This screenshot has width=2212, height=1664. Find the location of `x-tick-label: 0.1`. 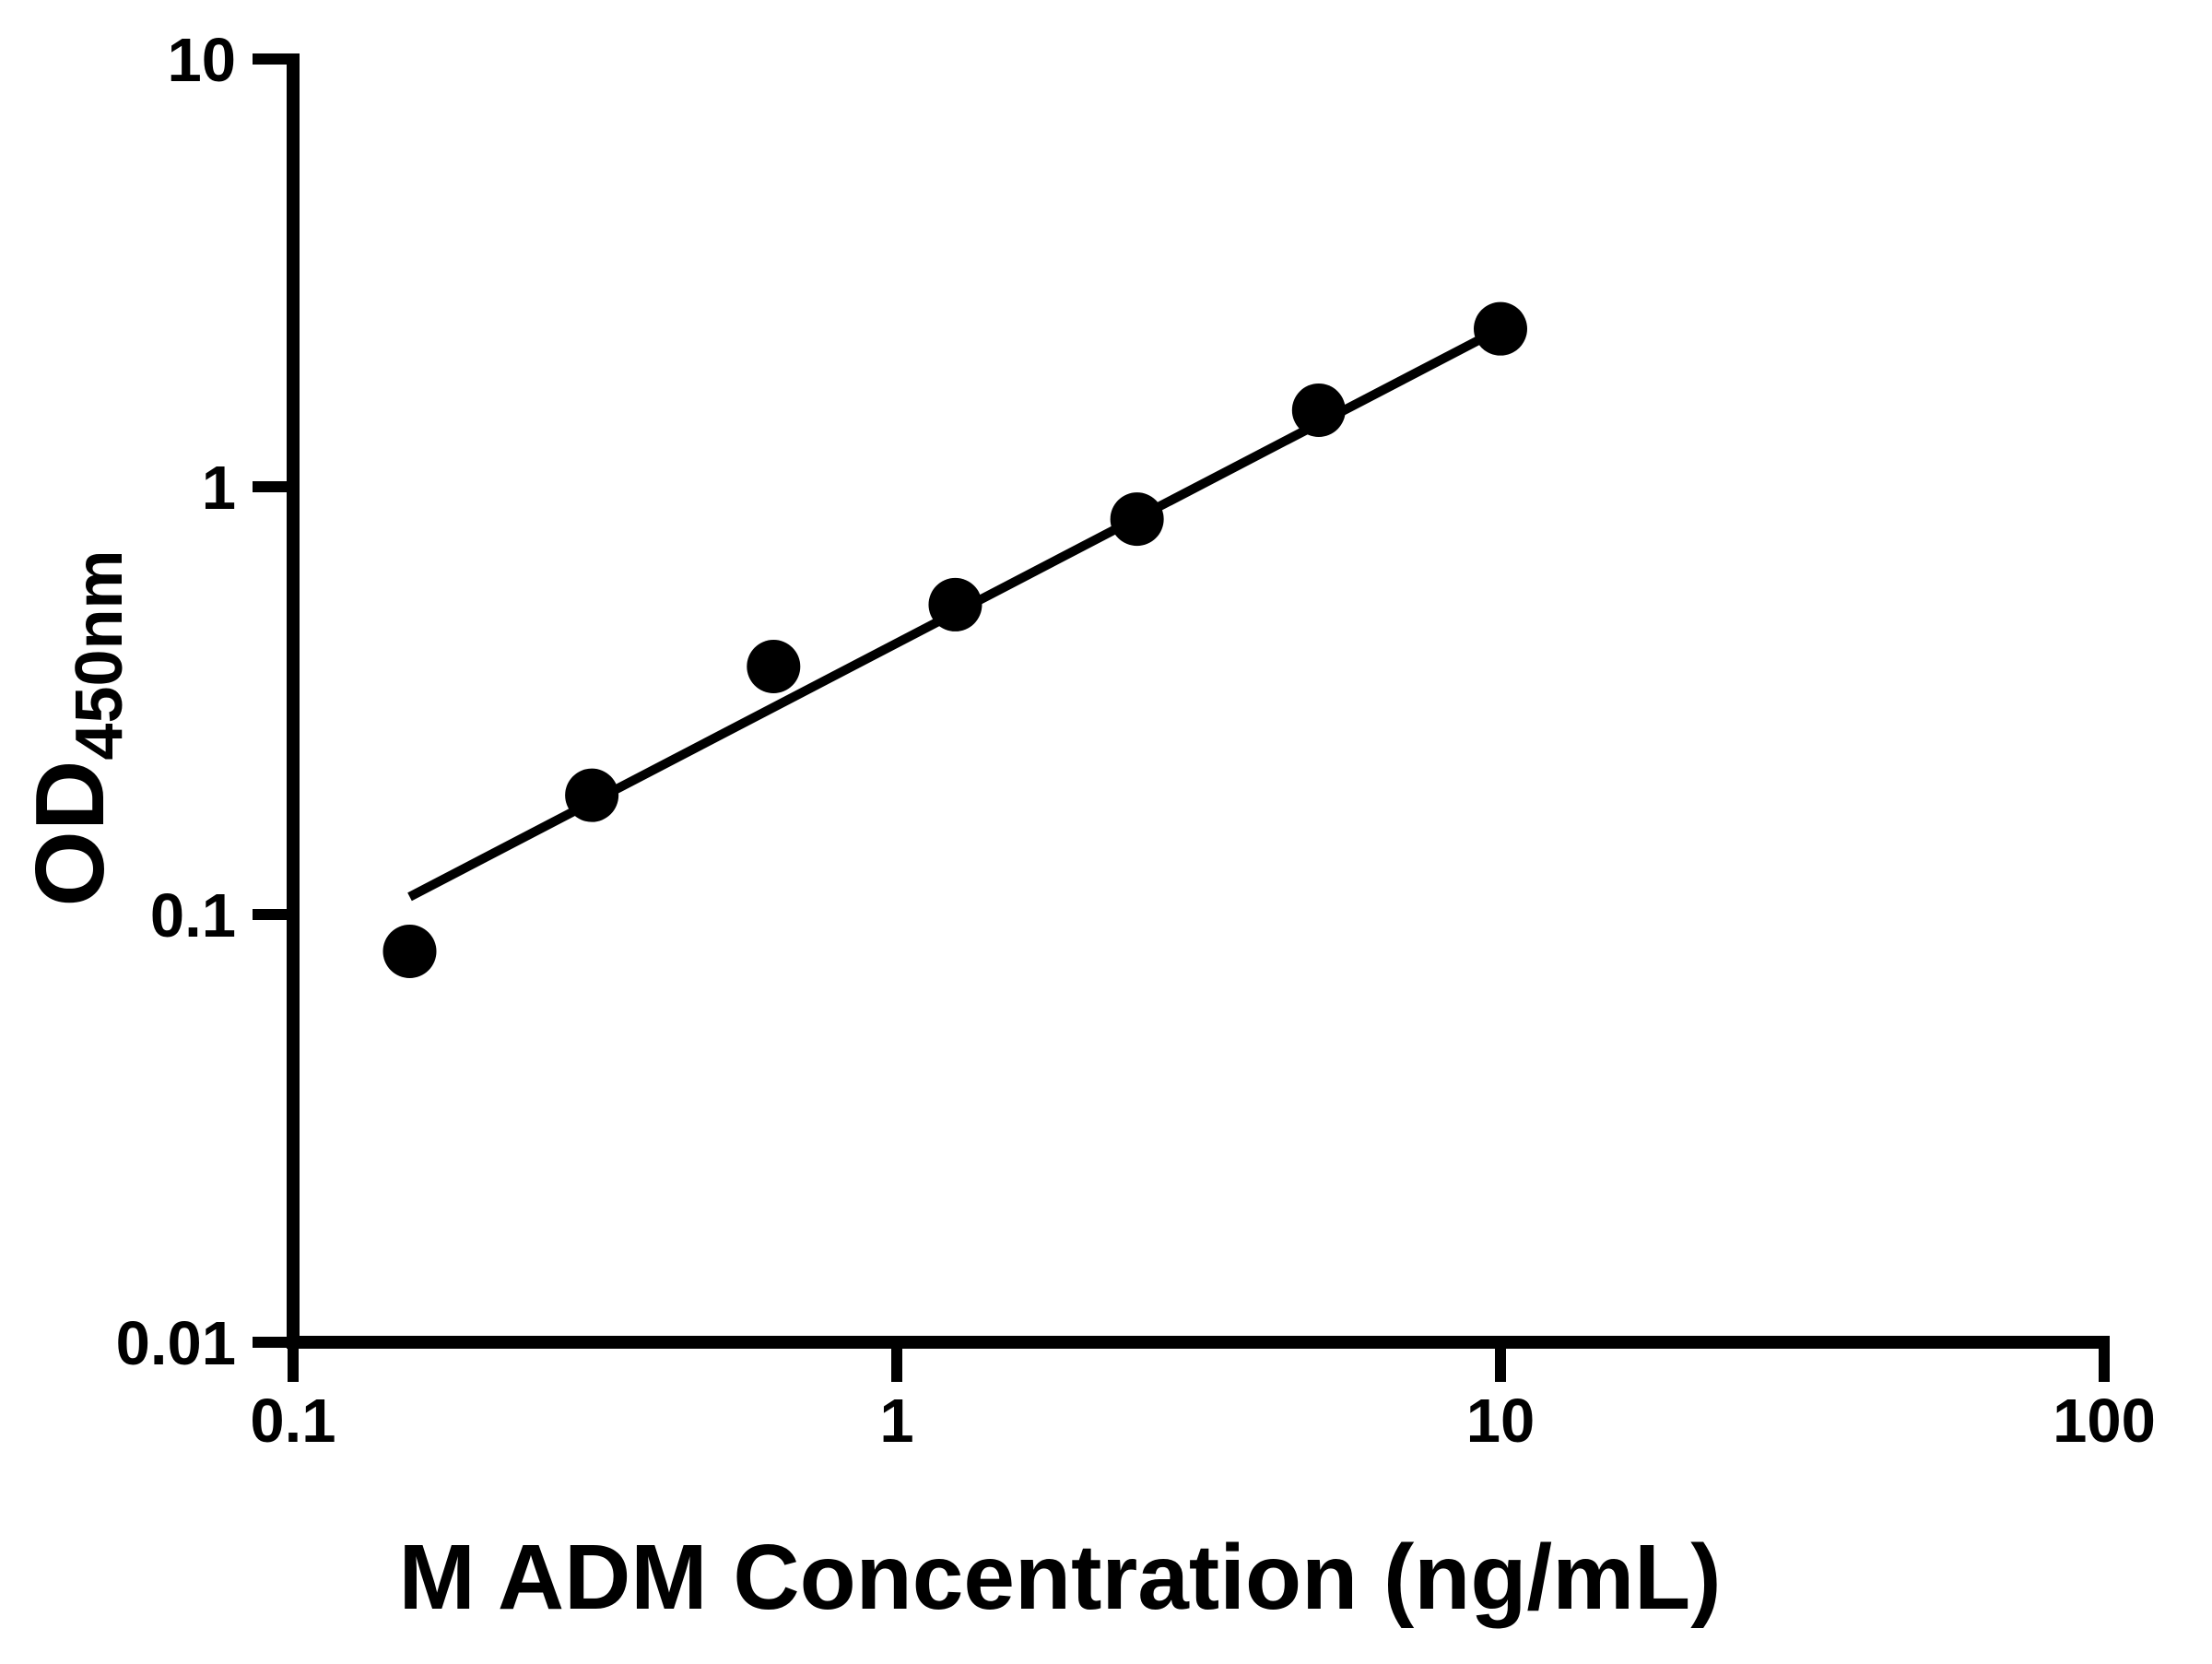

x-tick-label: 0.1 is located at coordinates (292, 1421).